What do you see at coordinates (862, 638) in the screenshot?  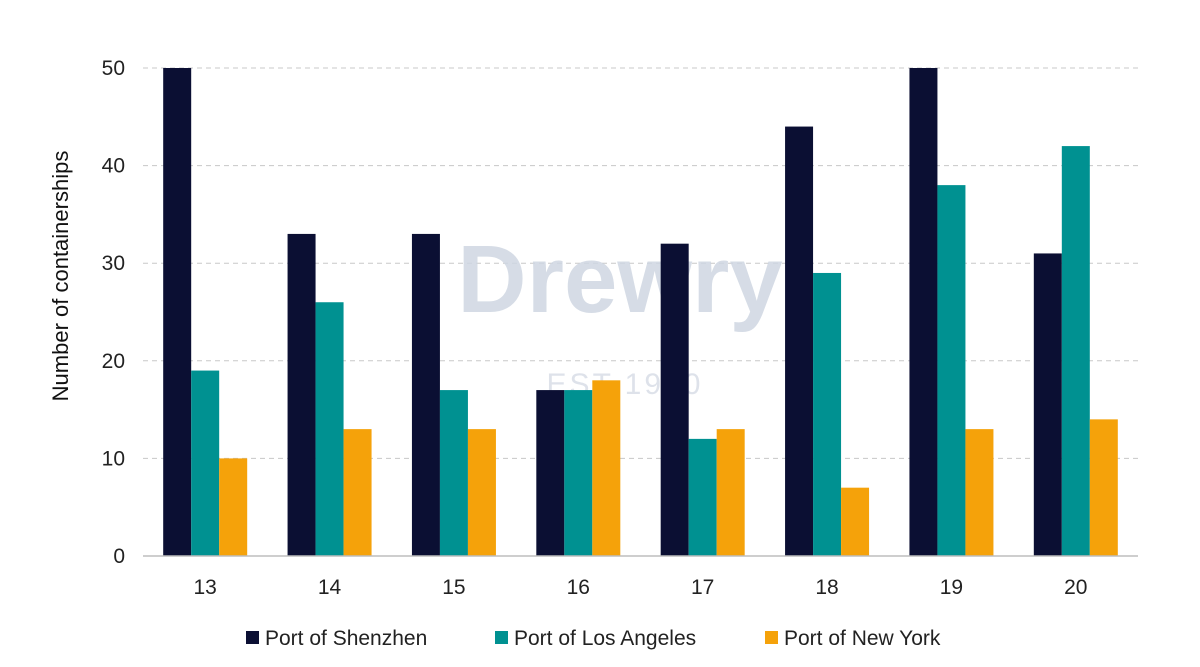 I see `legend-label: Port of New York` at bounding box center [862, 638].